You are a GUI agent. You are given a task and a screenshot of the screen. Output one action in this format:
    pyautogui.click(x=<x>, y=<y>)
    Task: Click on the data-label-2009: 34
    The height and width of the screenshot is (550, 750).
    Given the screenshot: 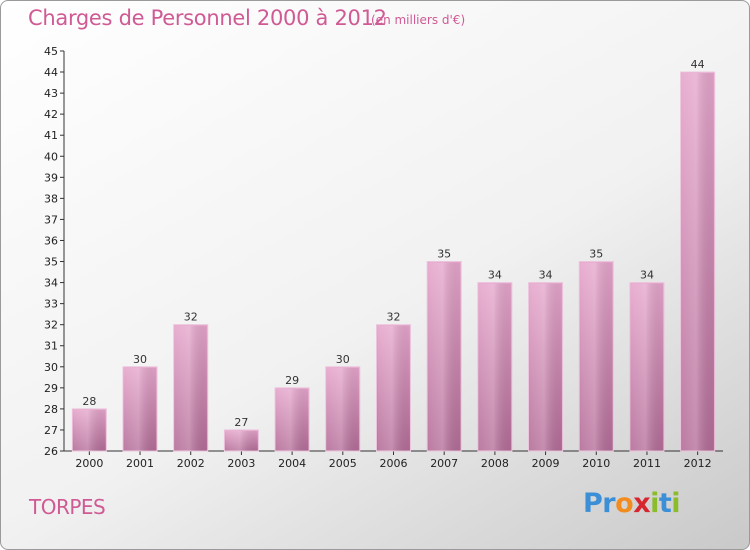 What is the action you would take?
    pyautogui.click(x=546, y=275)
    